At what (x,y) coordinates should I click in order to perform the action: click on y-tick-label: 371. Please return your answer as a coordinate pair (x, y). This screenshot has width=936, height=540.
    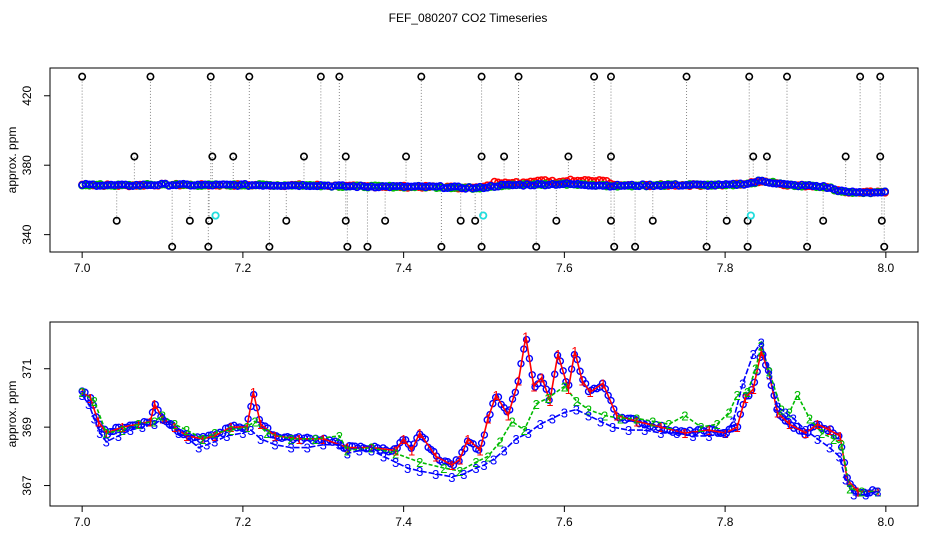
    Looking at the image, I should click on (27, 368).